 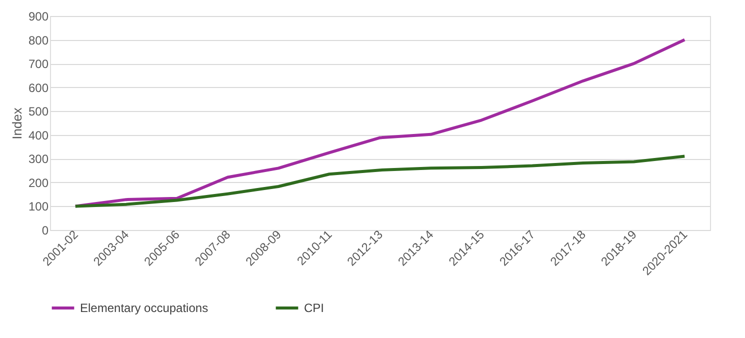 I want to click on y-tick-label: 400, so click(x=38, y=135).